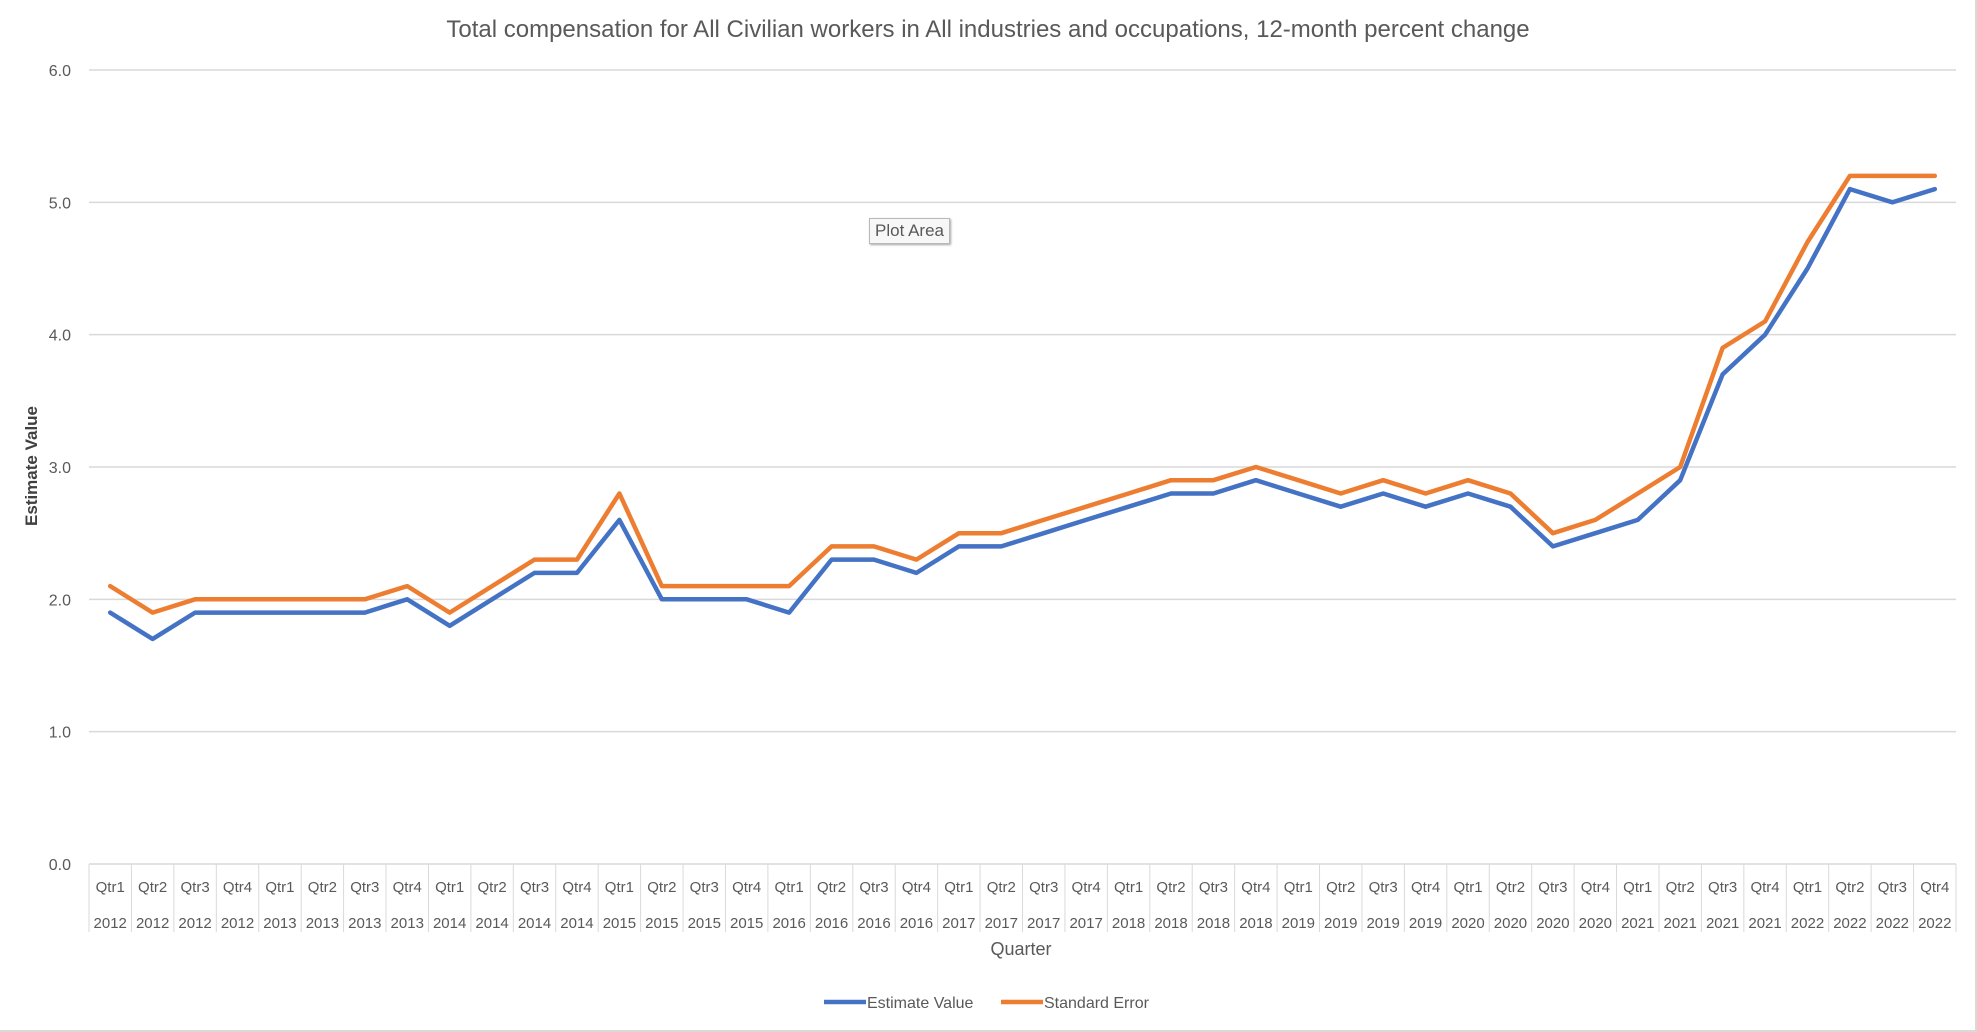 The image size is (1977, 1032). What do you see at coordinates (988, 1031) in the screenshot?
I see `window-bottom-border` at bounding box center [988, 1031].